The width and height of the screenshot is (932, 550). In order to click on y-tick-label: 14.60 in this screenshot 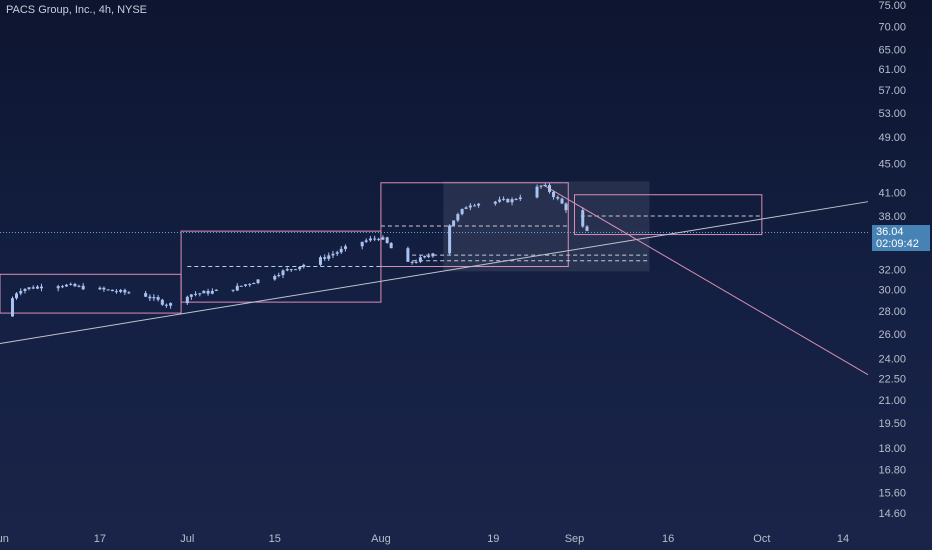, I will do `click(892, 514)`.